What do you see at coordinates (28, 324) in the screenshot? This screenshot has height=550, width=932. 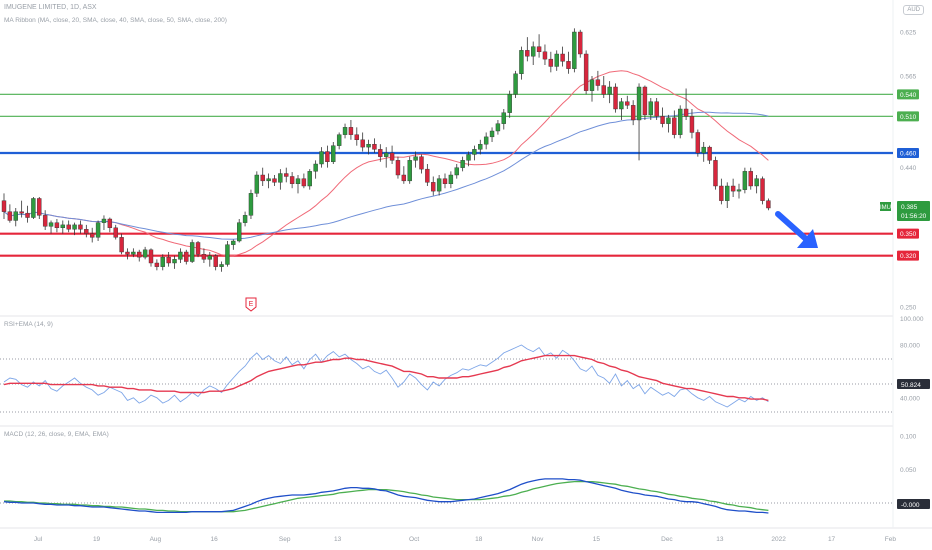 I see `rsi-legend: RSI+EMA (14, 9)` at bounding box center [28, 324].